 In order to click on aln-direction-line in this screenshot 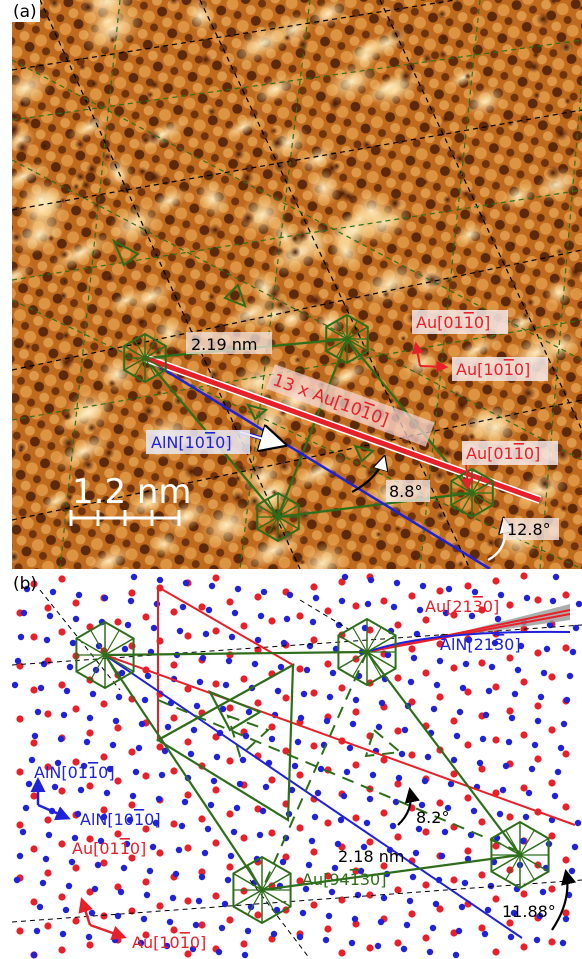, I will do `click(317, 462)`.